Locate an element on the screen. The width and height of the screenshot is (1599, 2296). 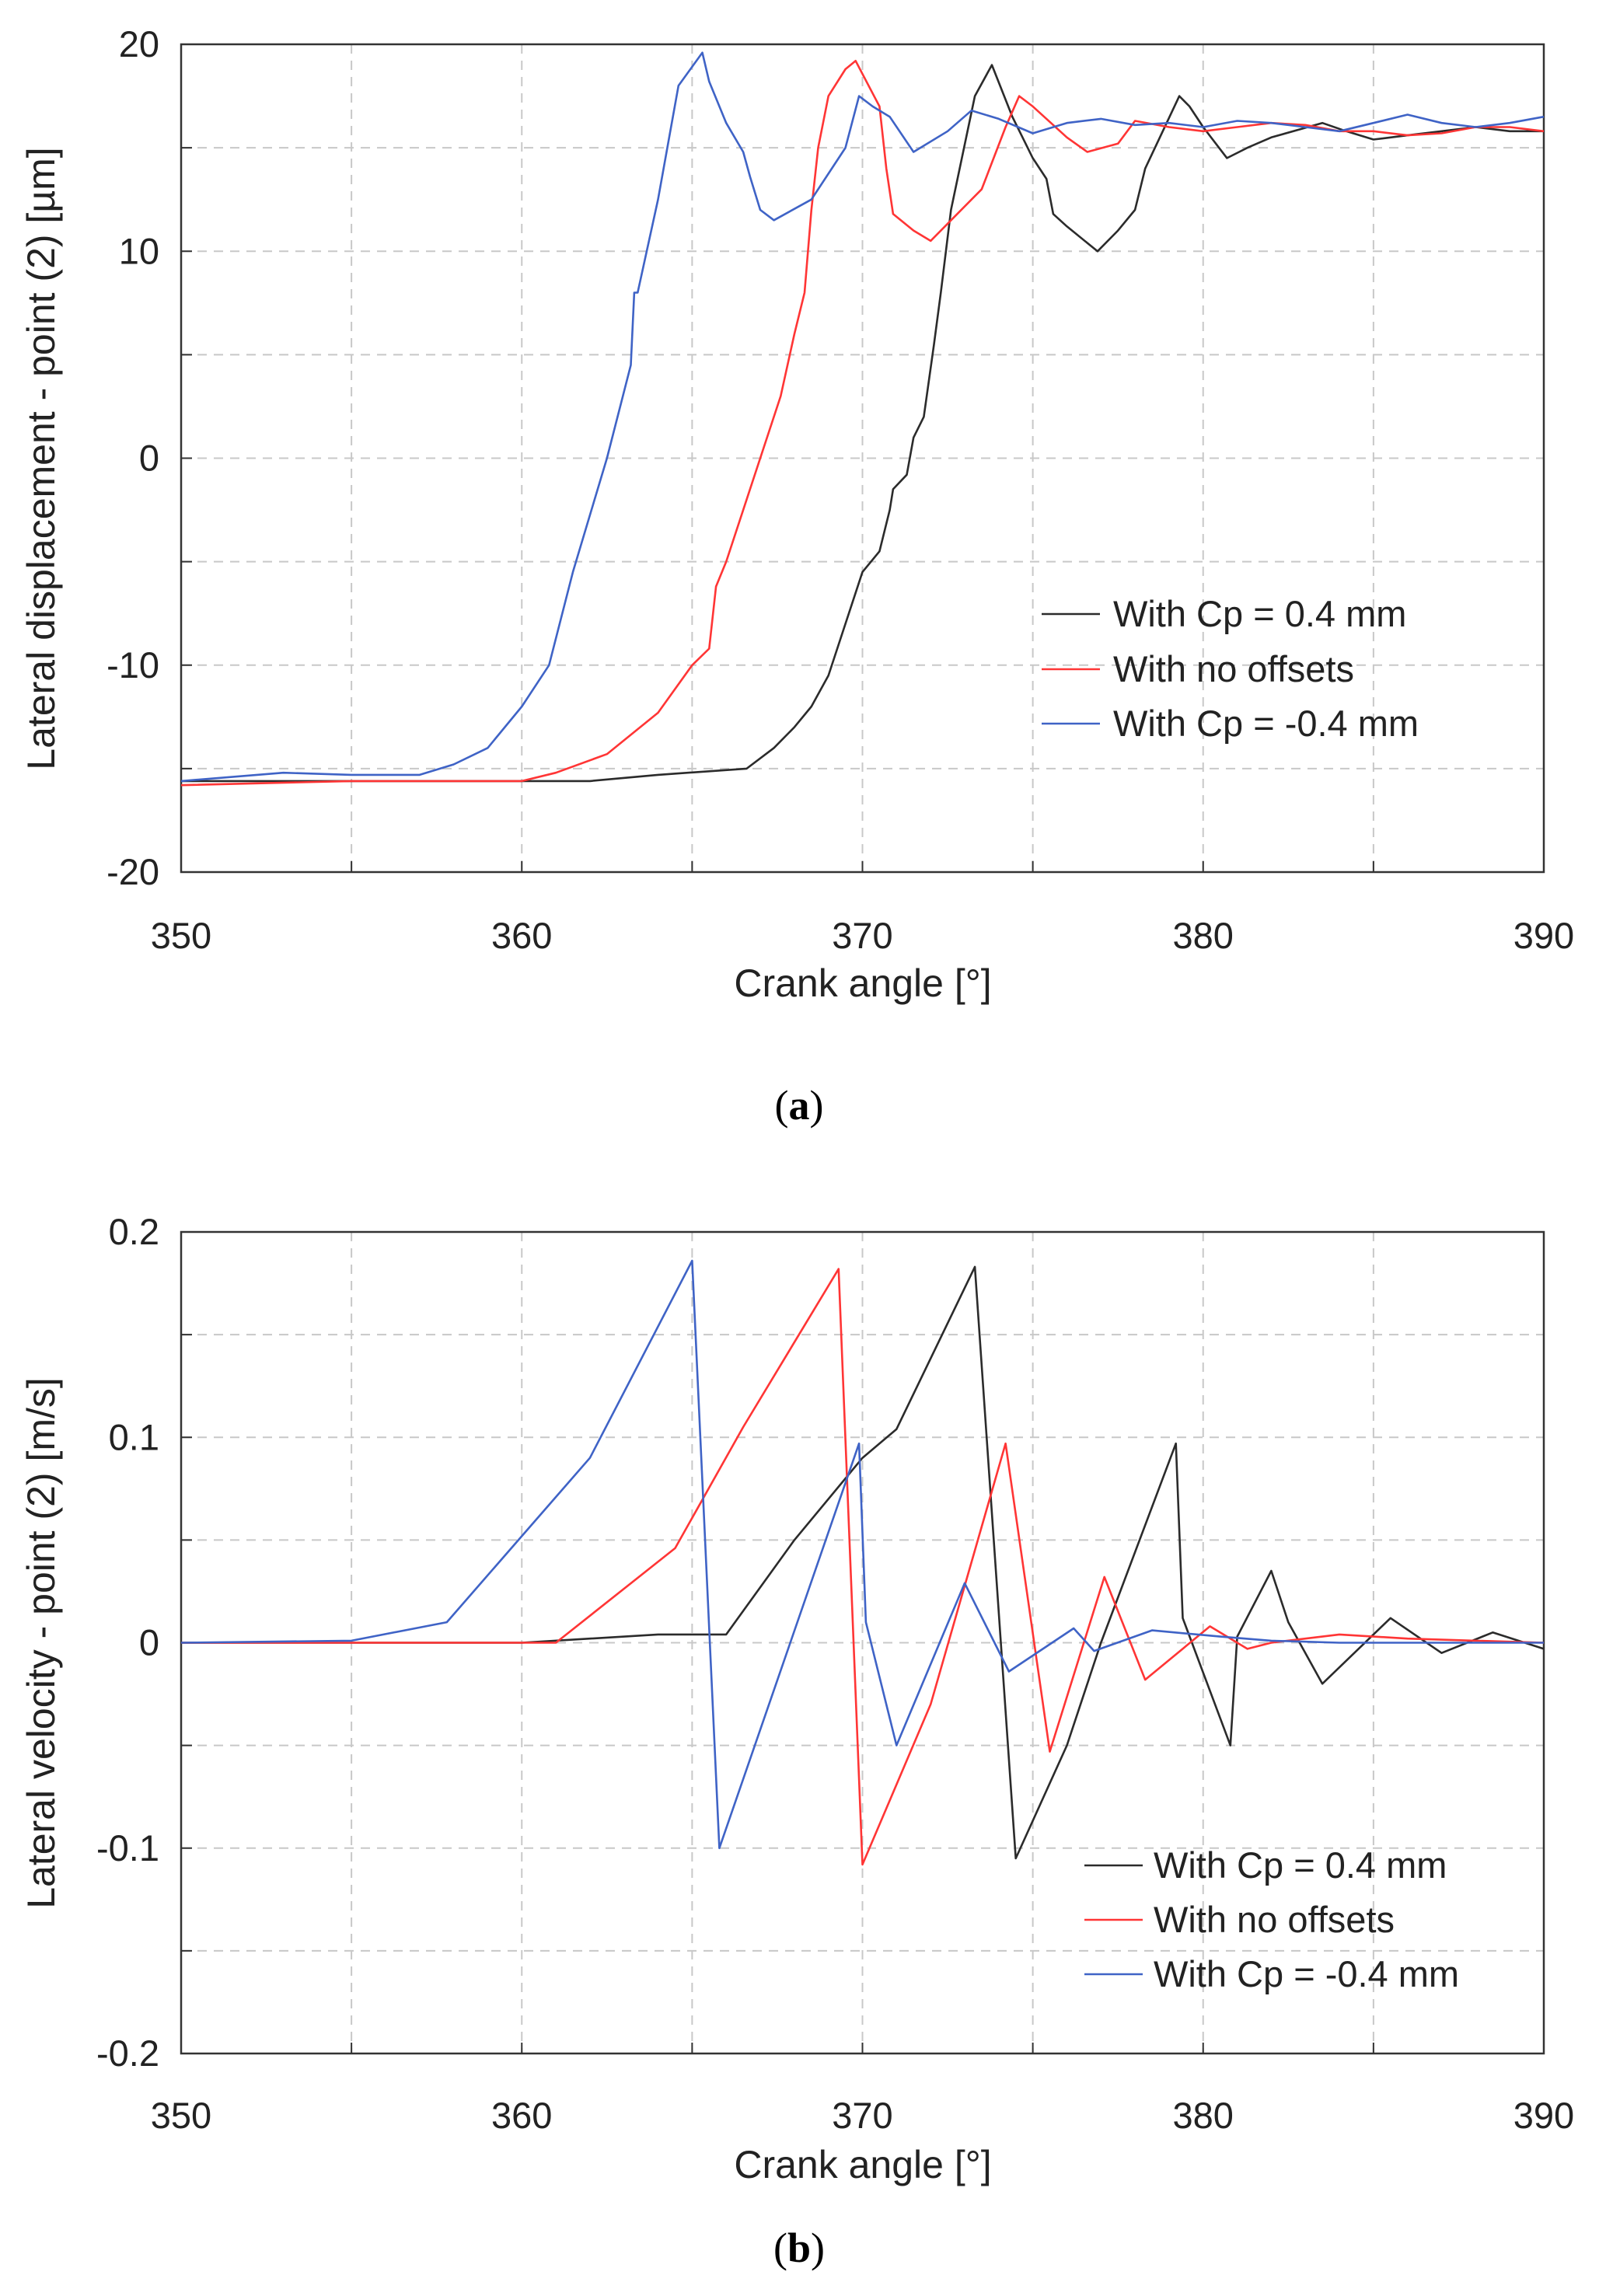
chart-b-x-tick-label: 370 is located at coordinates (862, 2115).